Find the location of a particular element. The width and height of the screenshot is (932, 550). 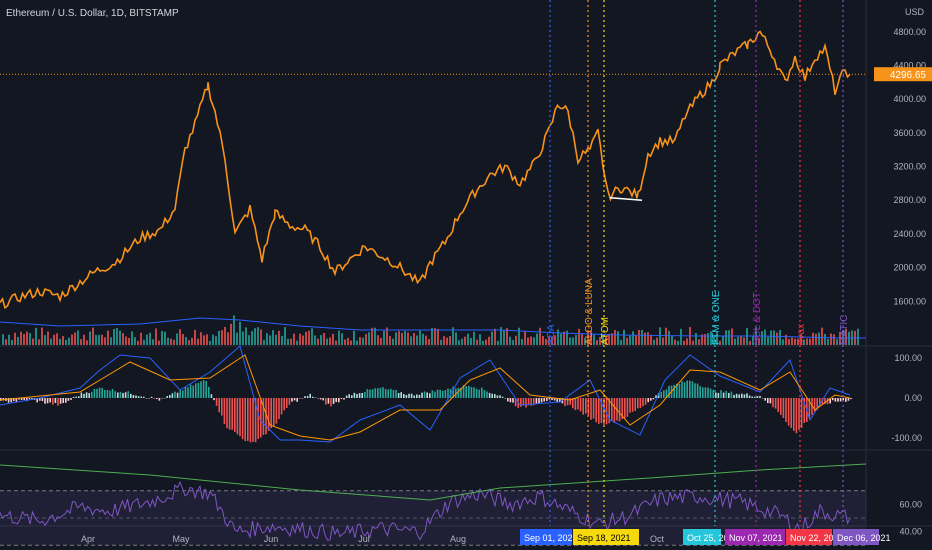

time-tick-label: Jun is located at coordinates (271, 539).